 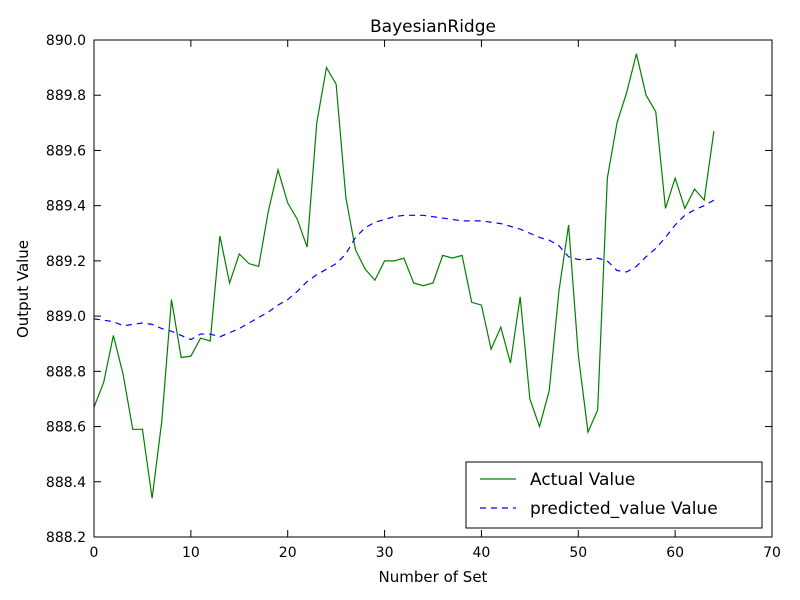 I want to click on x-tick-label: 30, so click(x=385, y=553).